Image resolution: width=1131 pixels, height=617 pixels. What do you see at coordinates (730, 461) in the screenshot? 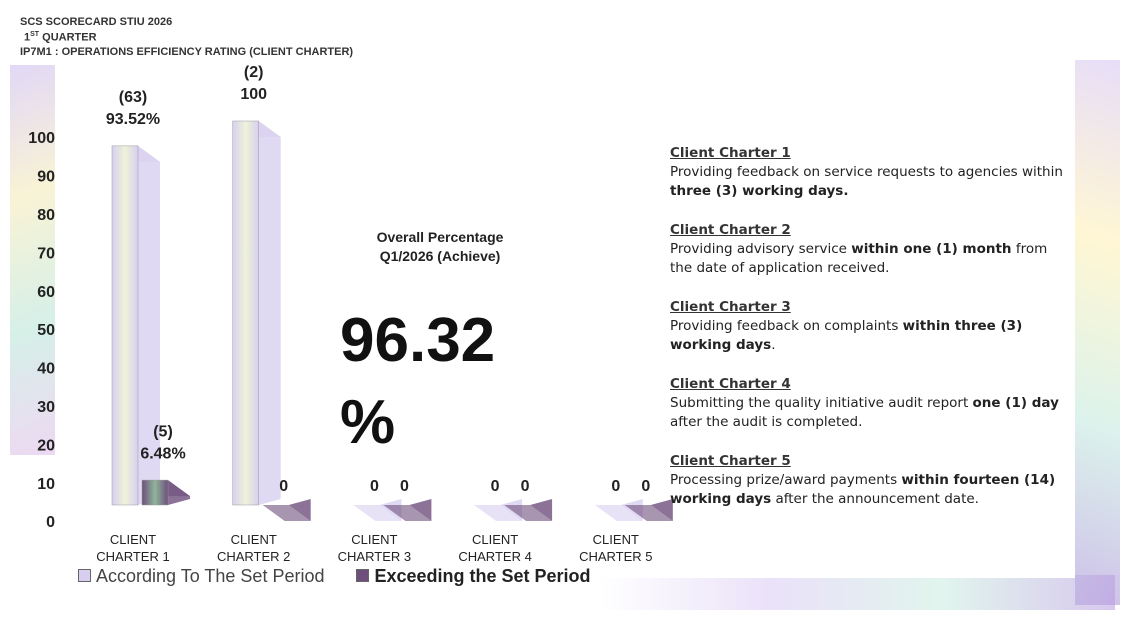
I see `note-title: Client Charter 5` at bounding box center [730, 461].